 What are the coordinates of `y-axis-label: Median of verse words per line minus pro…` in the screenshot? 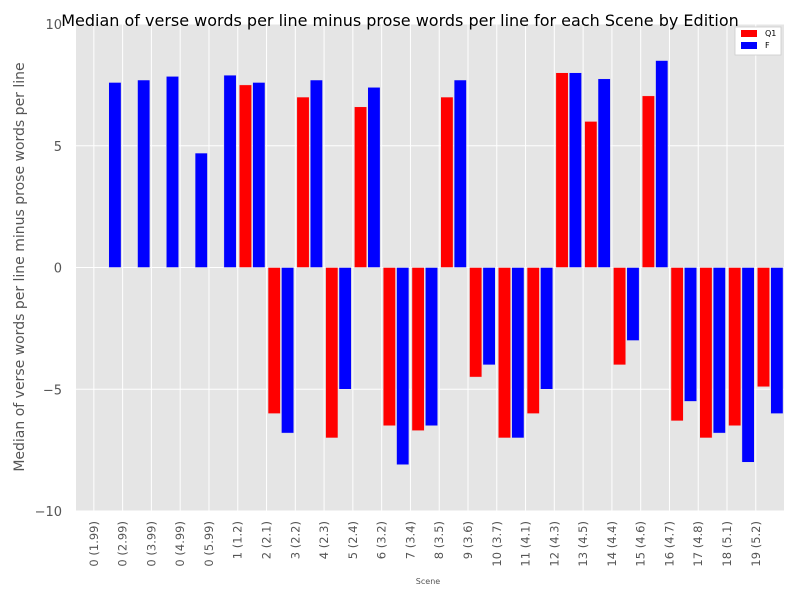 It's located at (20, 266).